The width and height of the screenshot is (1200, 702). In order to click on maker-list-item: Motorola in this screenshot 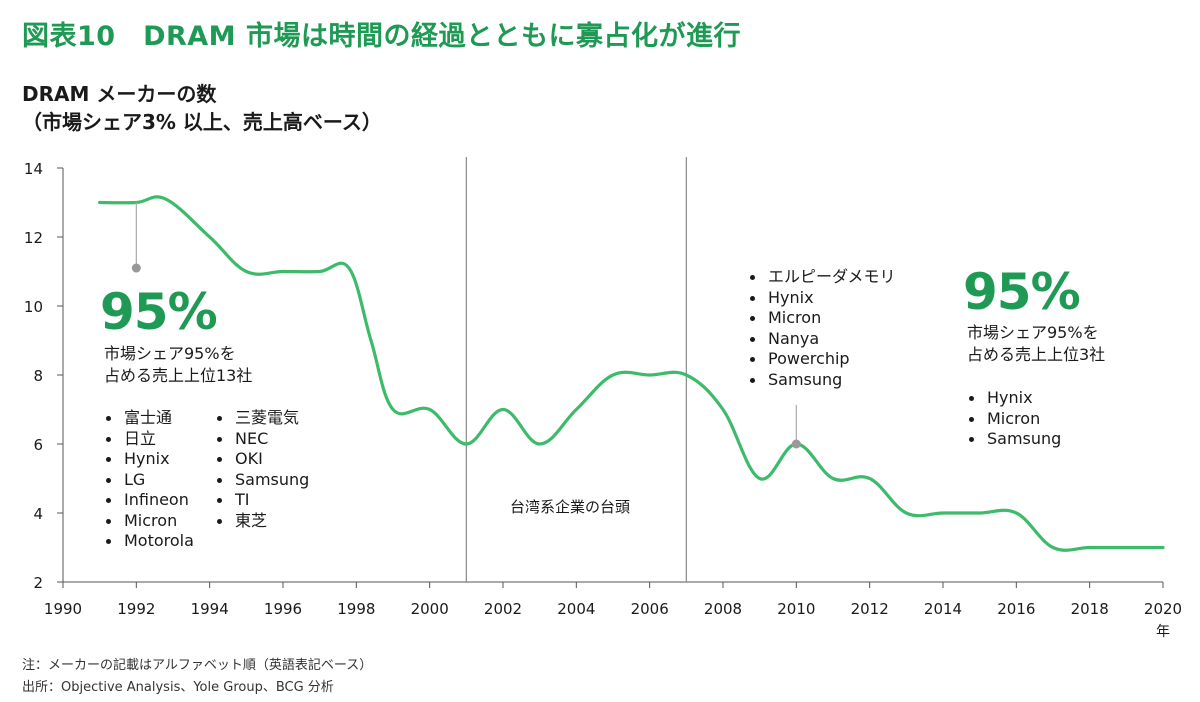, I will do `click(149, 541)`.